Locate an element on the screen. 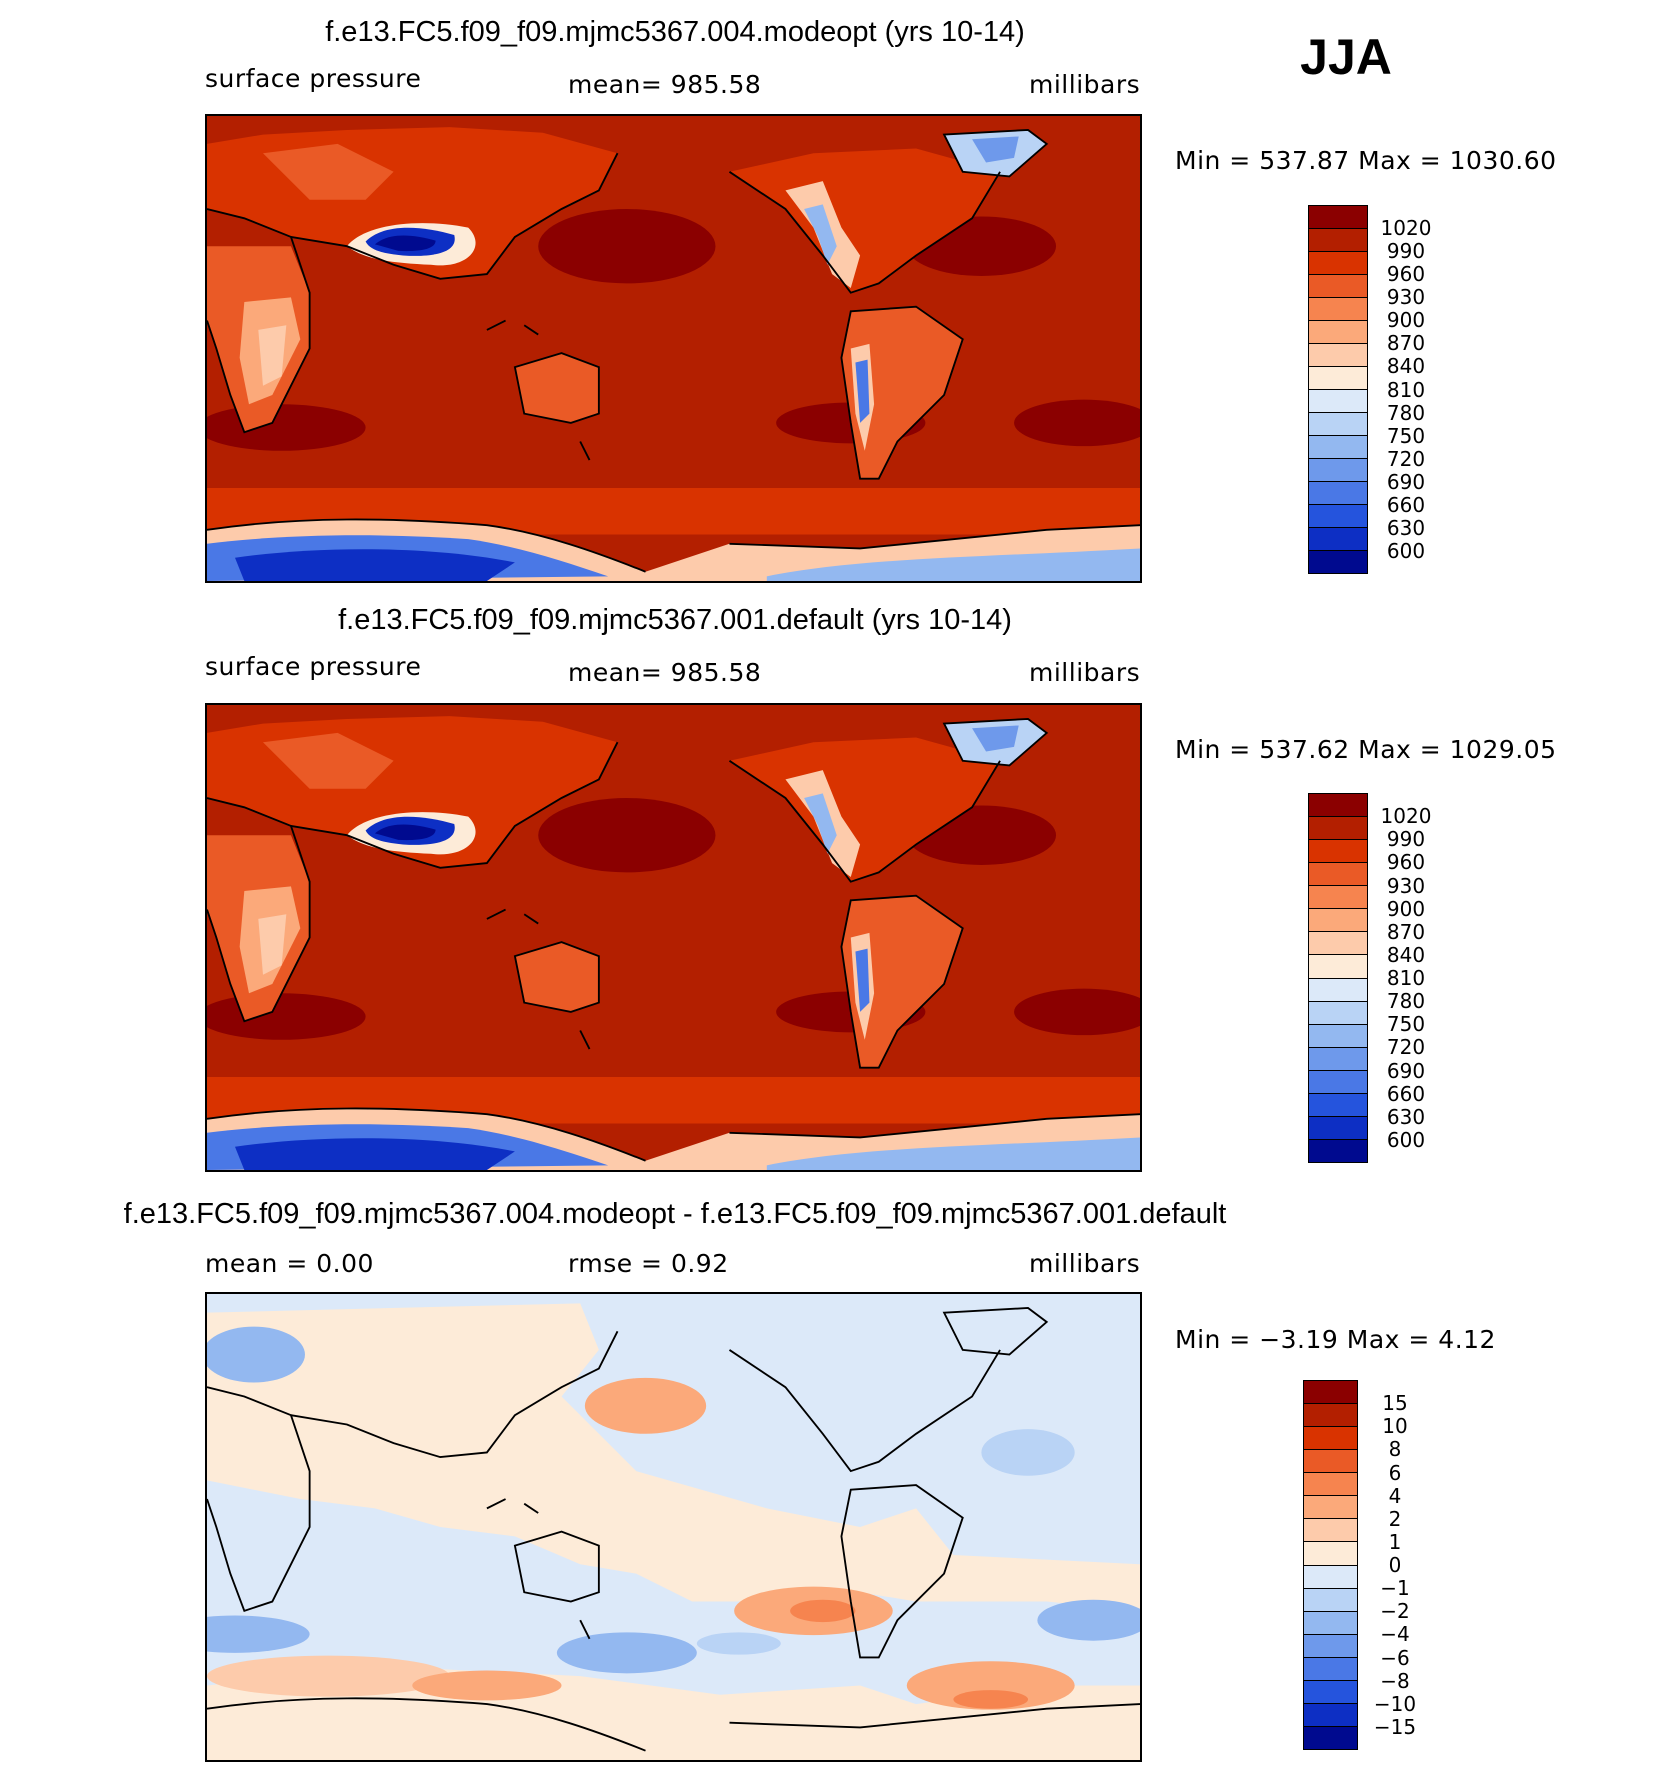  panel-1-colorbar-label: 900 is located at coordinates (1406, 320).